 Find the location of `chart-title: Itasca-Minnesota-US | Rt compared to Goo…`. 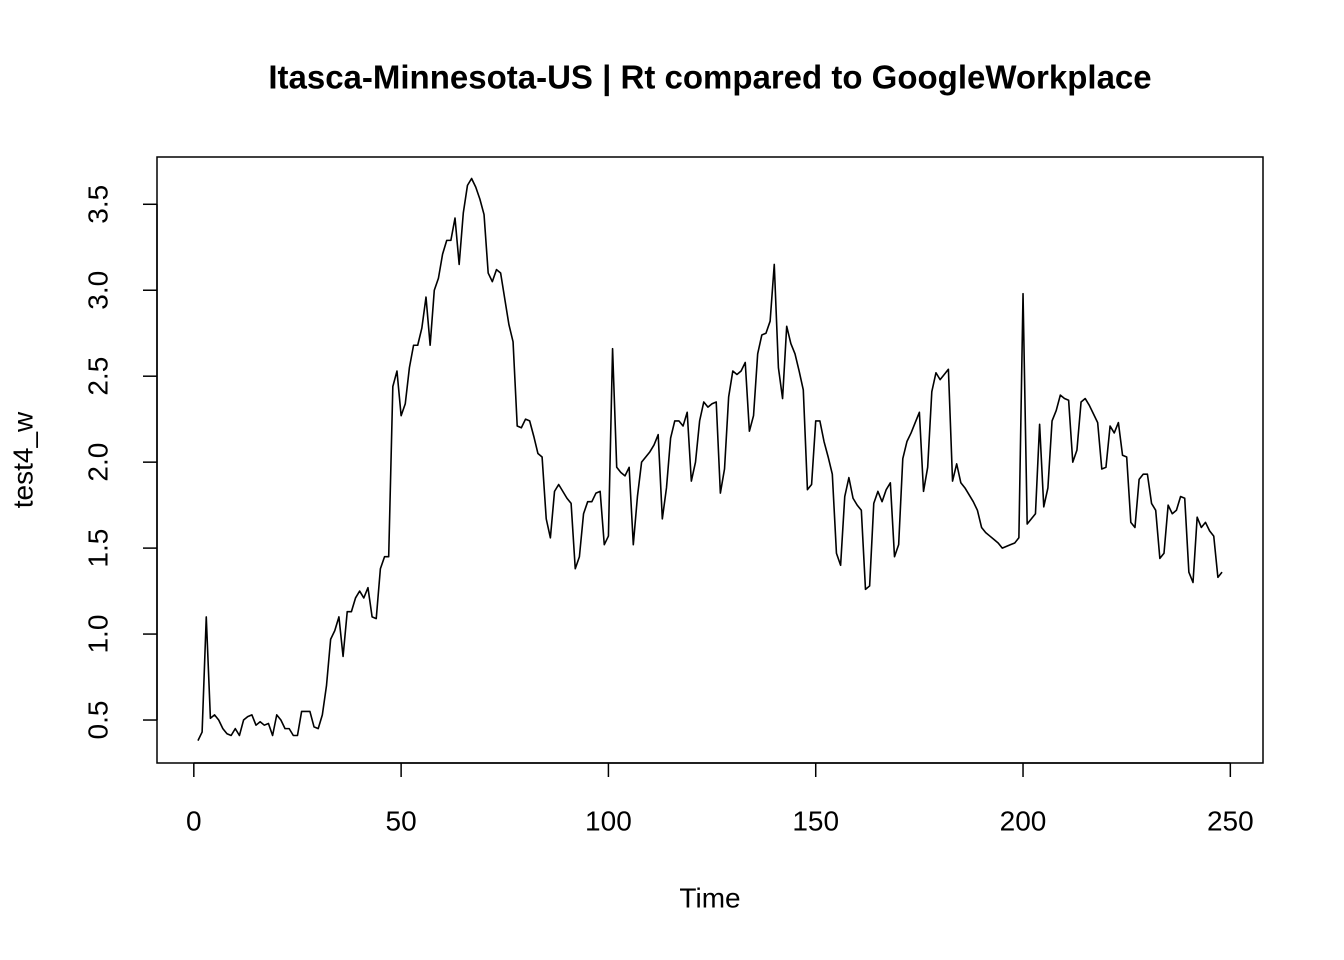

chart-title: Itasca-Minnesota-US | Rt compared to Goo… is located at coordinates (709, 77).